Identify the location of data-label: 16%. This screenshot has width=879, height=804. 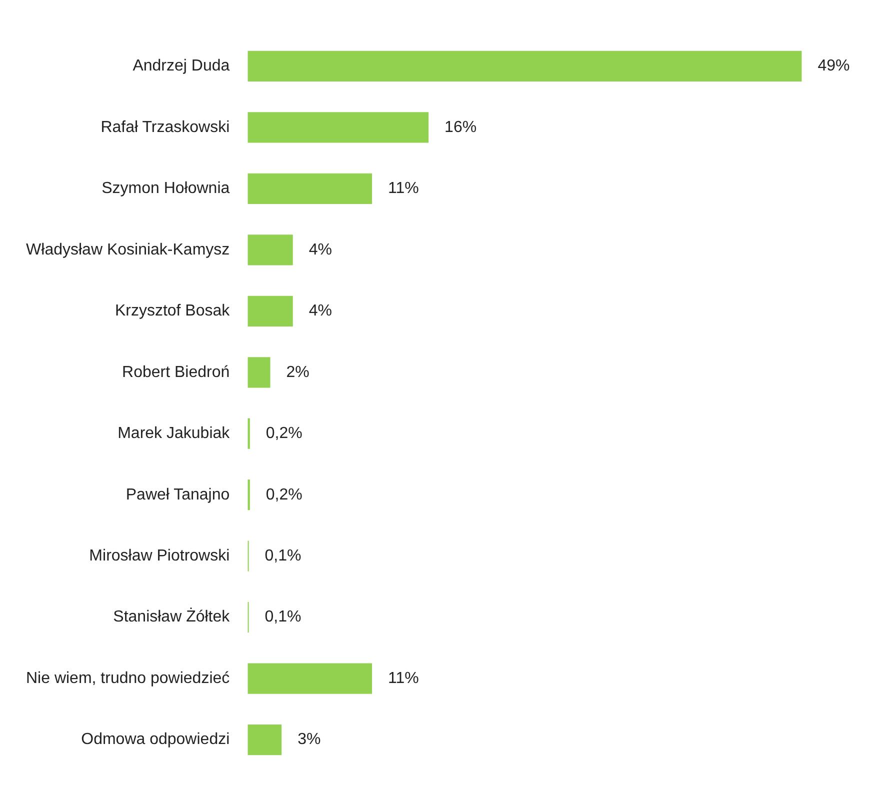
(460, 127).